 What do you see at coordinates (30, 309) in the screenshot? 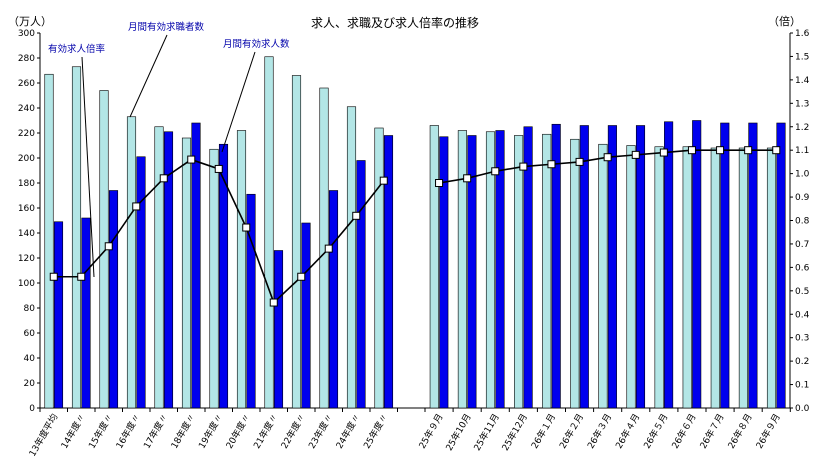
I see `y-left-tick-label: 80` at bounding box center [30, 309].